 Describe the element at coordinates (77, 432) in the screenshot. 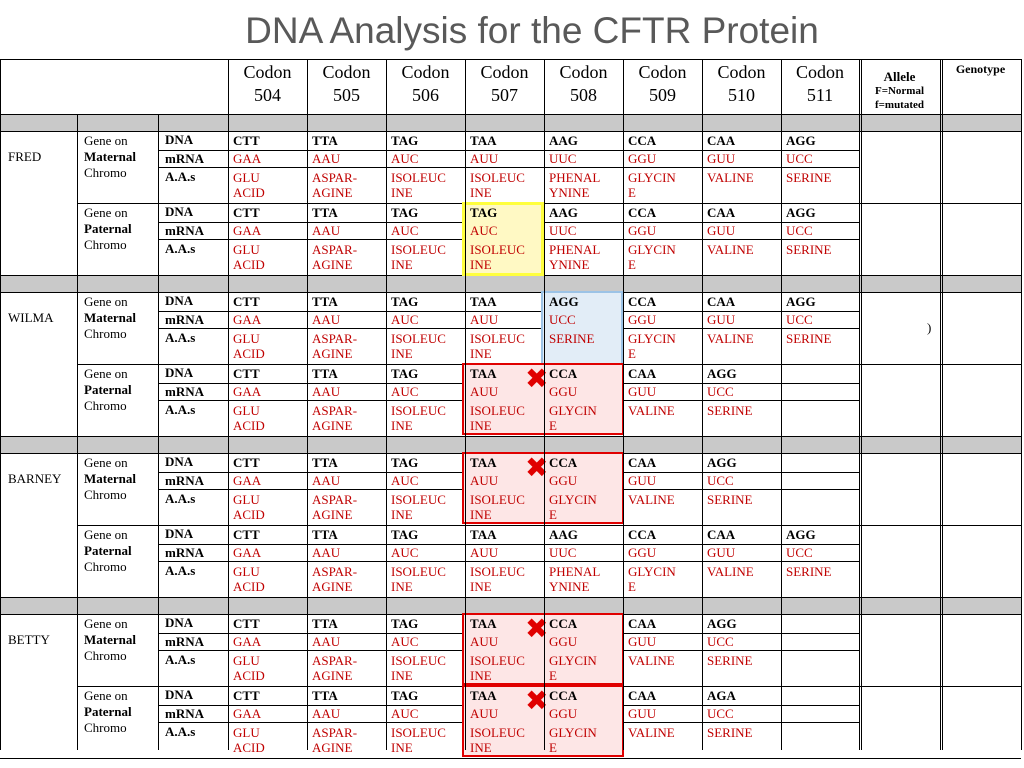

I see `gene-column-border` at that location.